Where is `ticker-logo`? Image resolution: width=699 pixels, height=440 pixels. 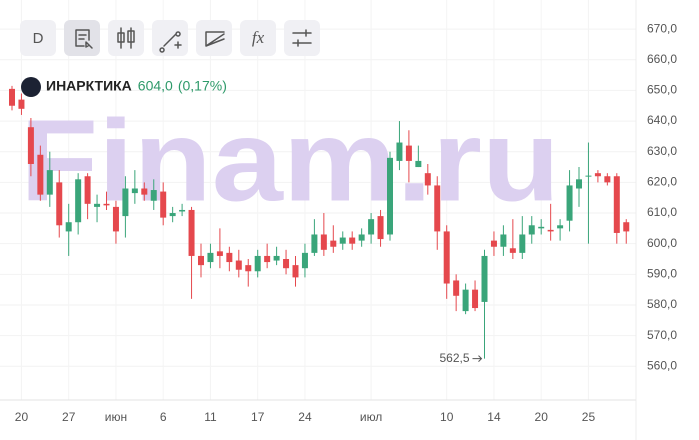
ticker-logo is located at coordinates (31, 87).